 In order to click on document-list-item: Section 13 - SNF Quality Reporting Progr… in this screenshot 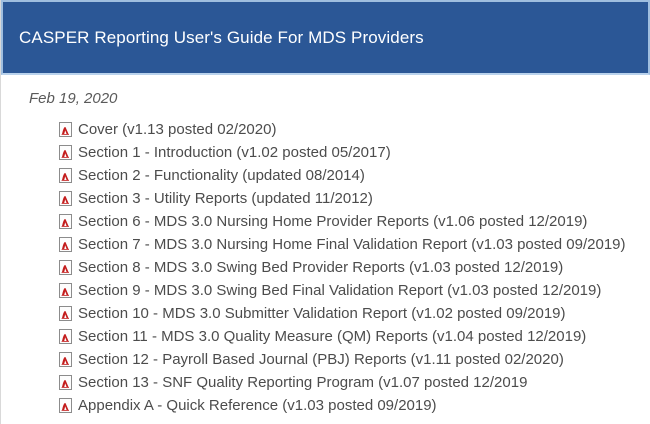, I will do `click(354, 382)`.